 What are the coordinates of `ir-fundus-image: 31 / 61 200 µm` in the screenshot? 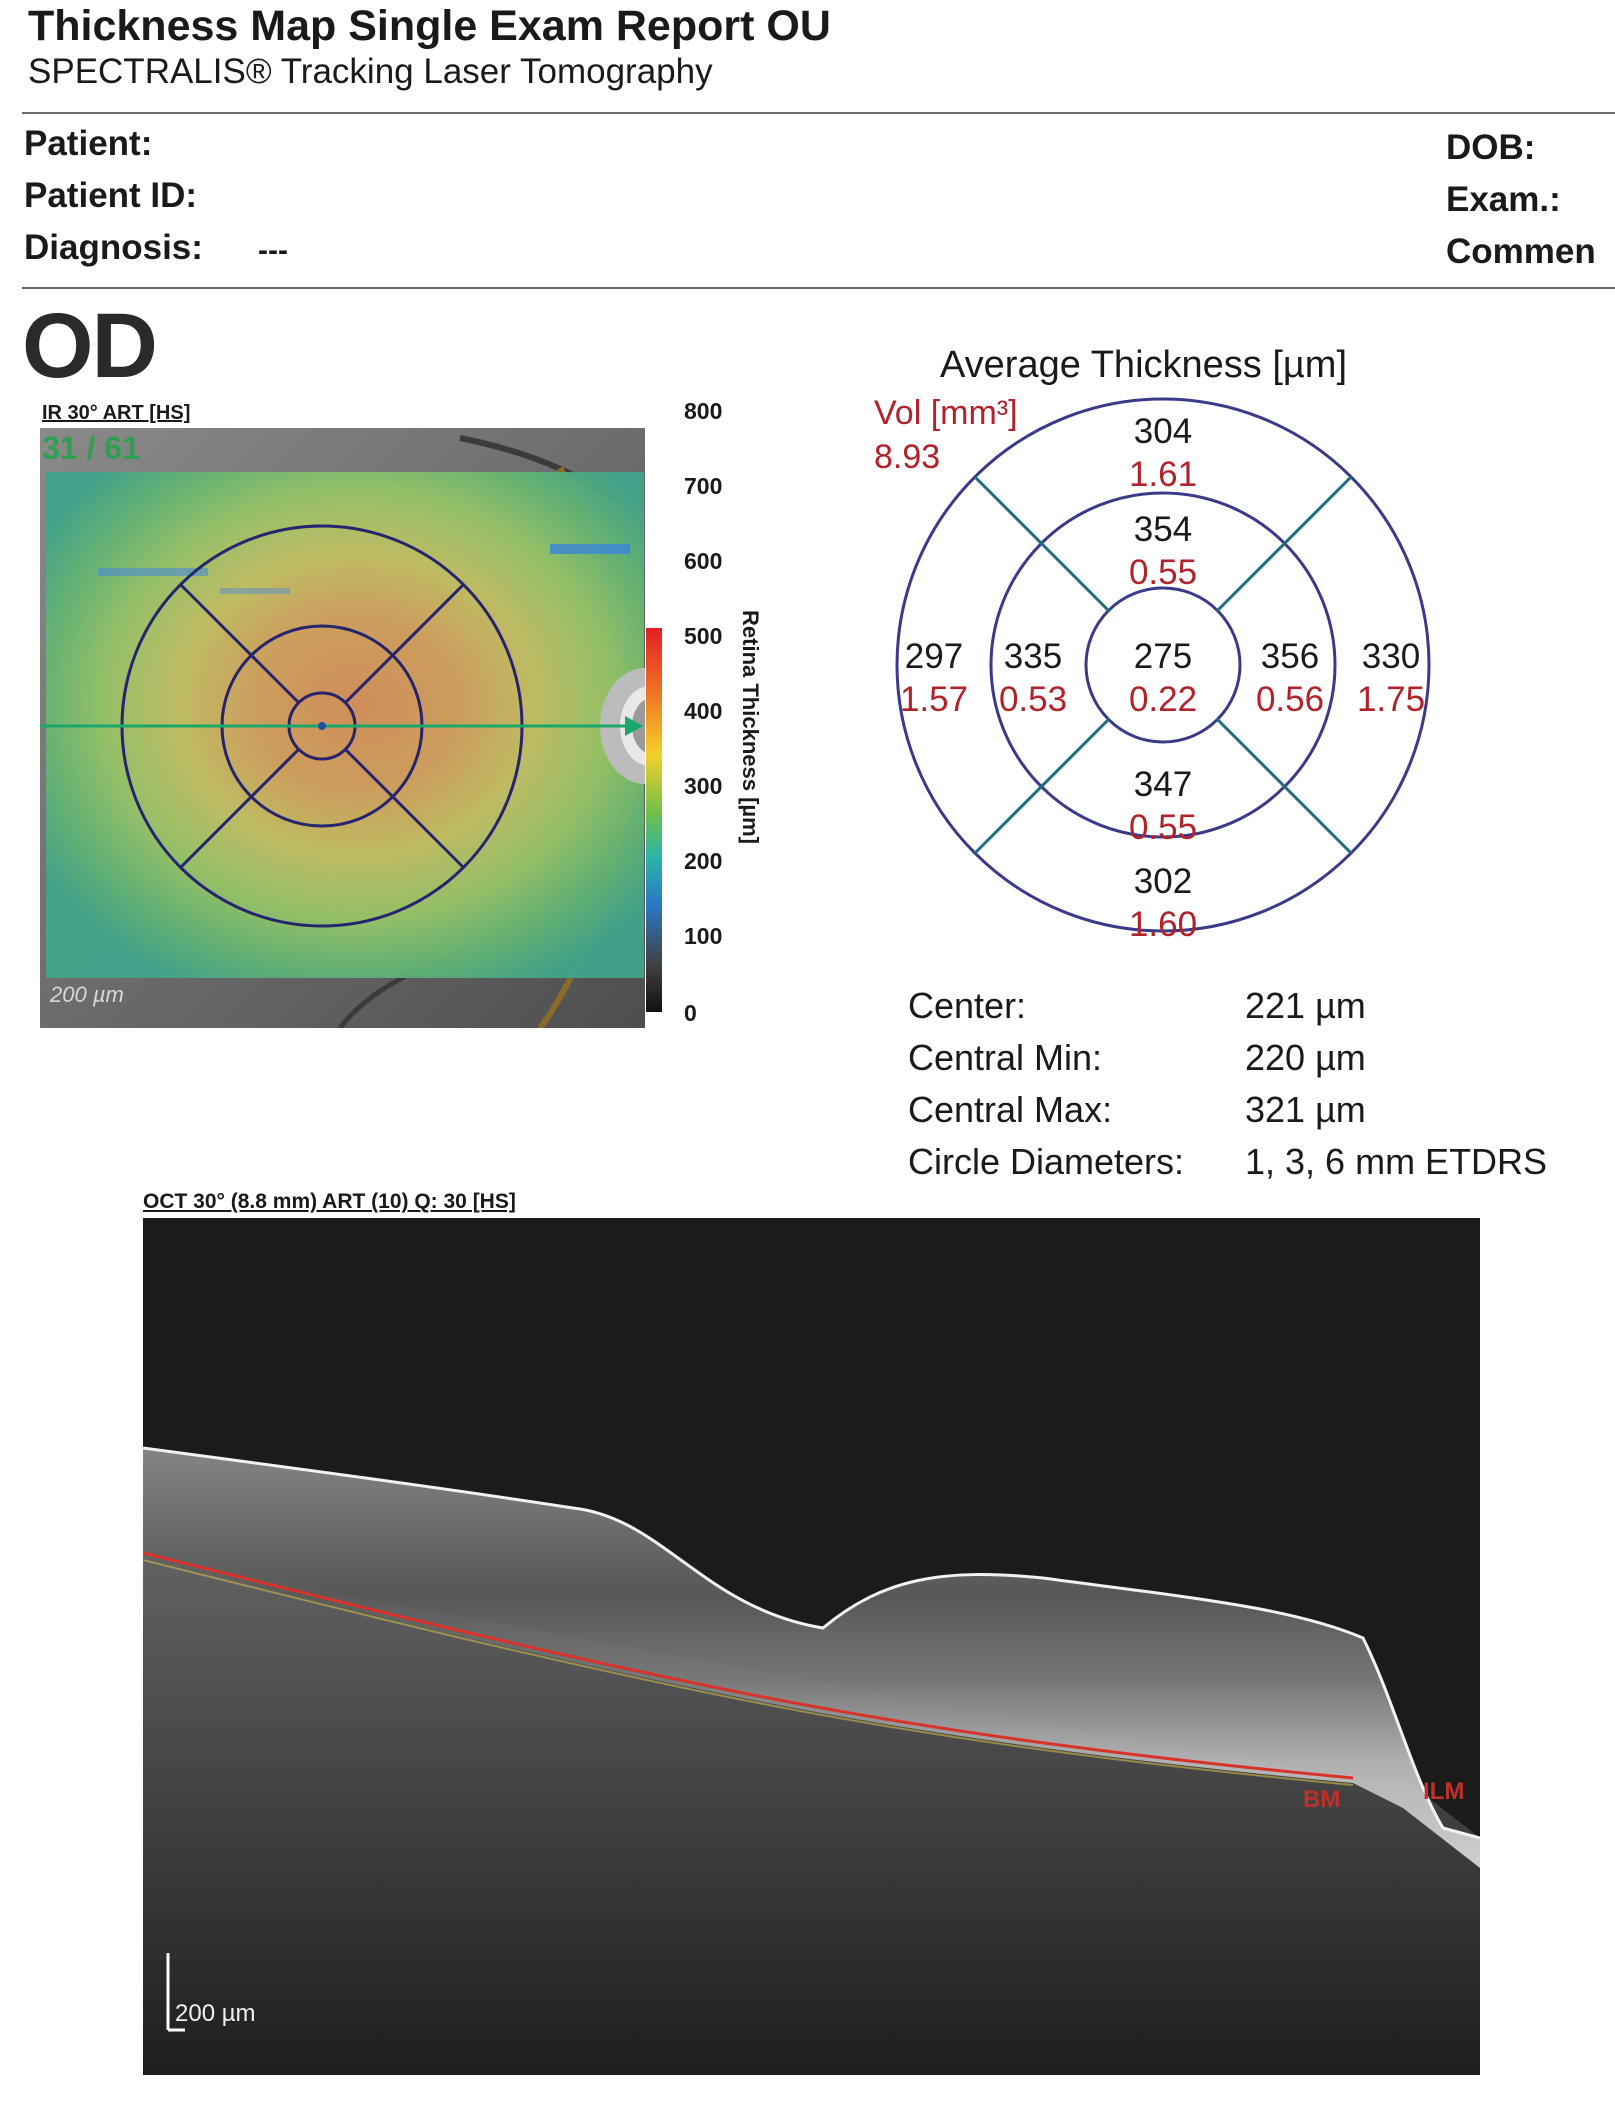 It's located at (342, 728).